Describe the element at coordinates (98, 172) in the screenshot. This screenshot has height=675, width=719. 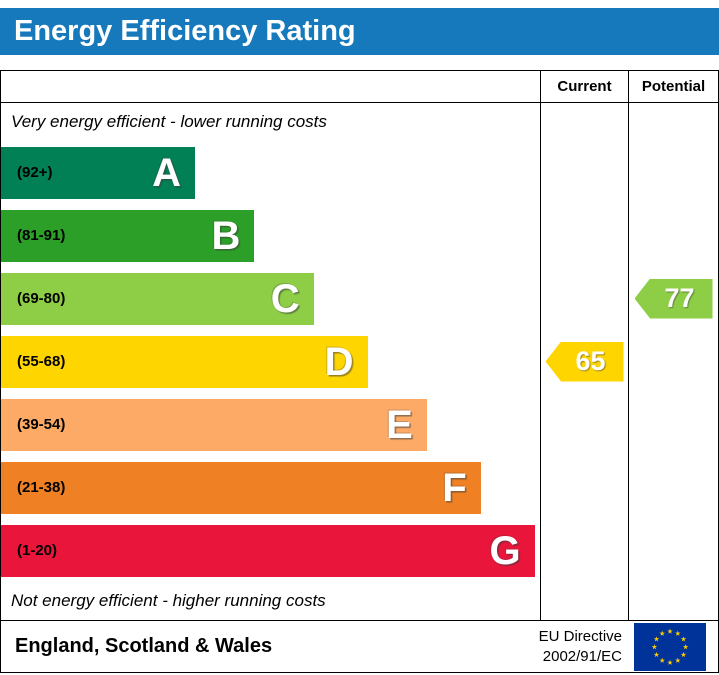
I see `band-bar-A: (92+) A` at that location.